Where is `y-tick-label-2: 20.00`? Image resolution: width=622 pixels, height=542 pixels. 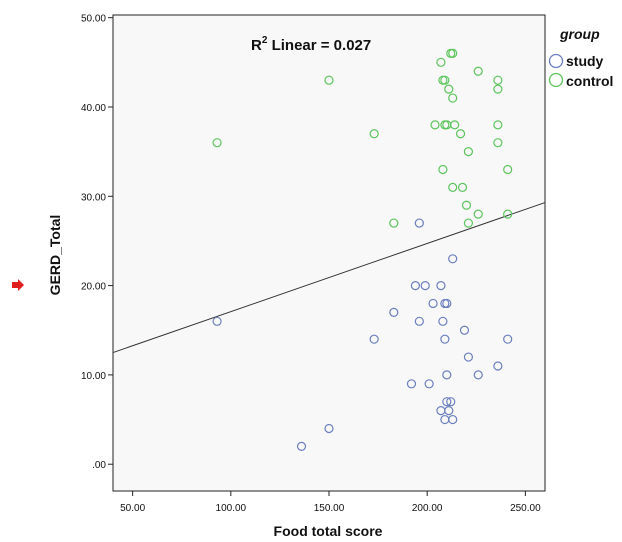 y-tick-label-2: 20.00 is located at coordinates (93, 287).